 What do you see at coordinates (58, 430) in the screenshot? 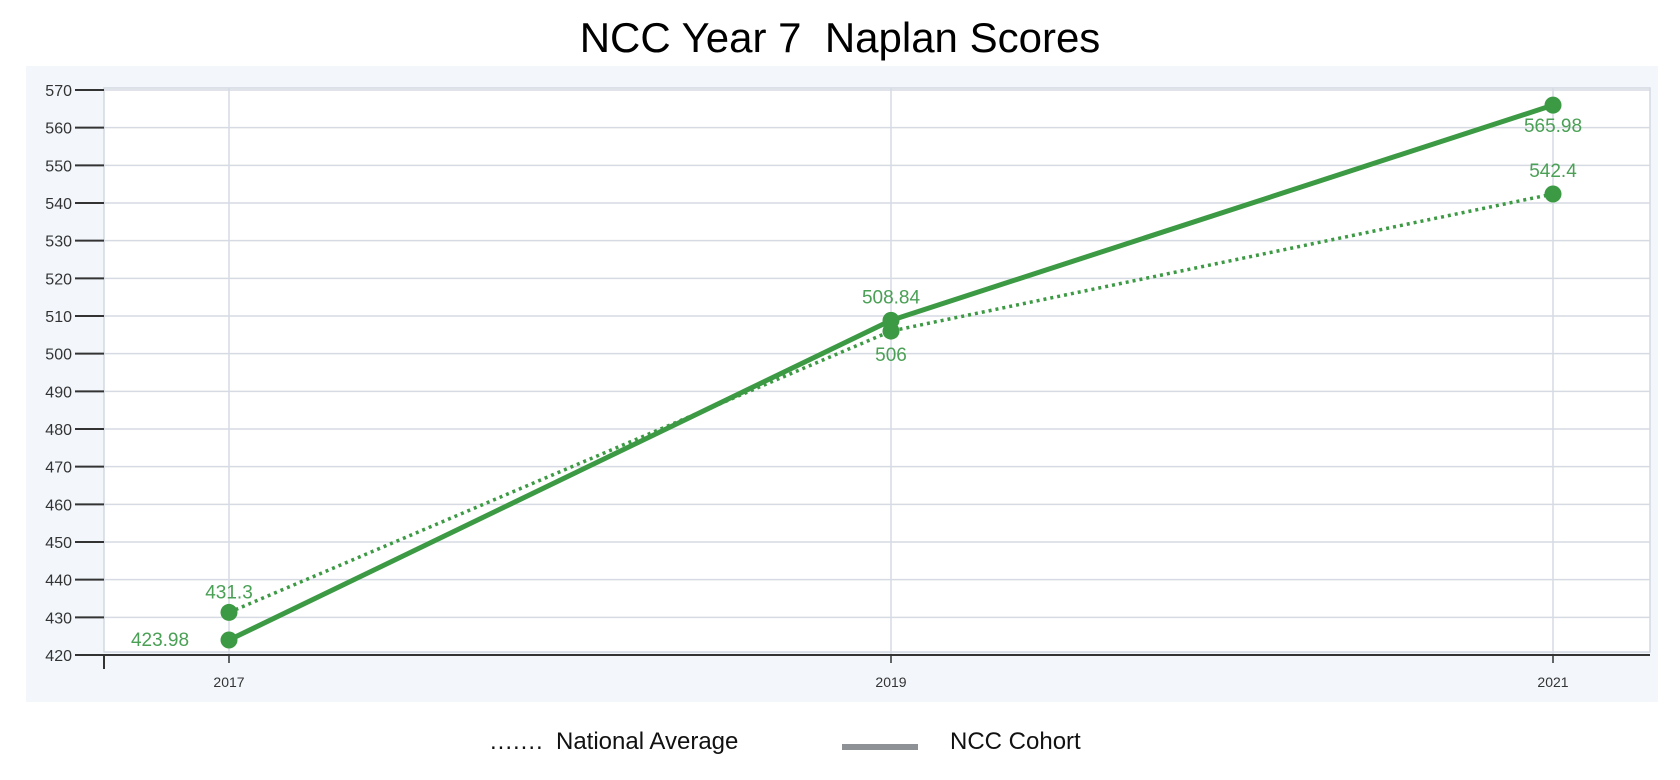
I see `y-tick-label: 480` at bounding box center [58, 430].